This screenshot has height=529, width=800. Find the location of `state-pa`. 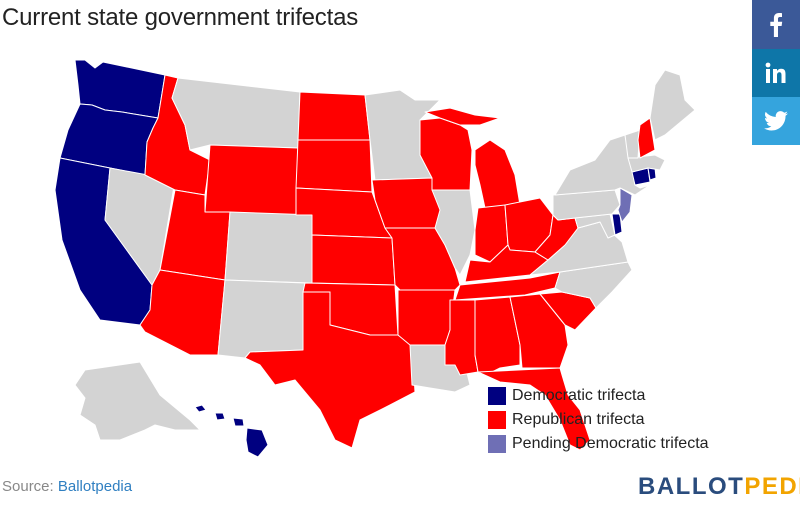

state-pa is located at coordinates (586, 205).